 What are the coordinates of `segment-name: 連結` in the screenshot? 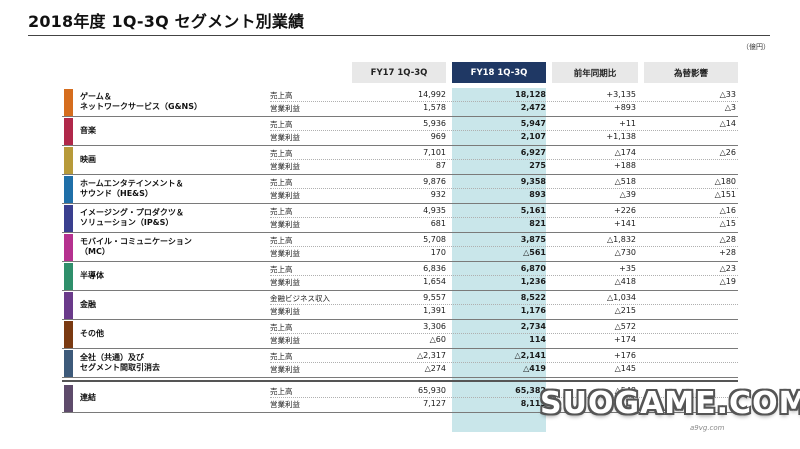 It's located at (170, 398).